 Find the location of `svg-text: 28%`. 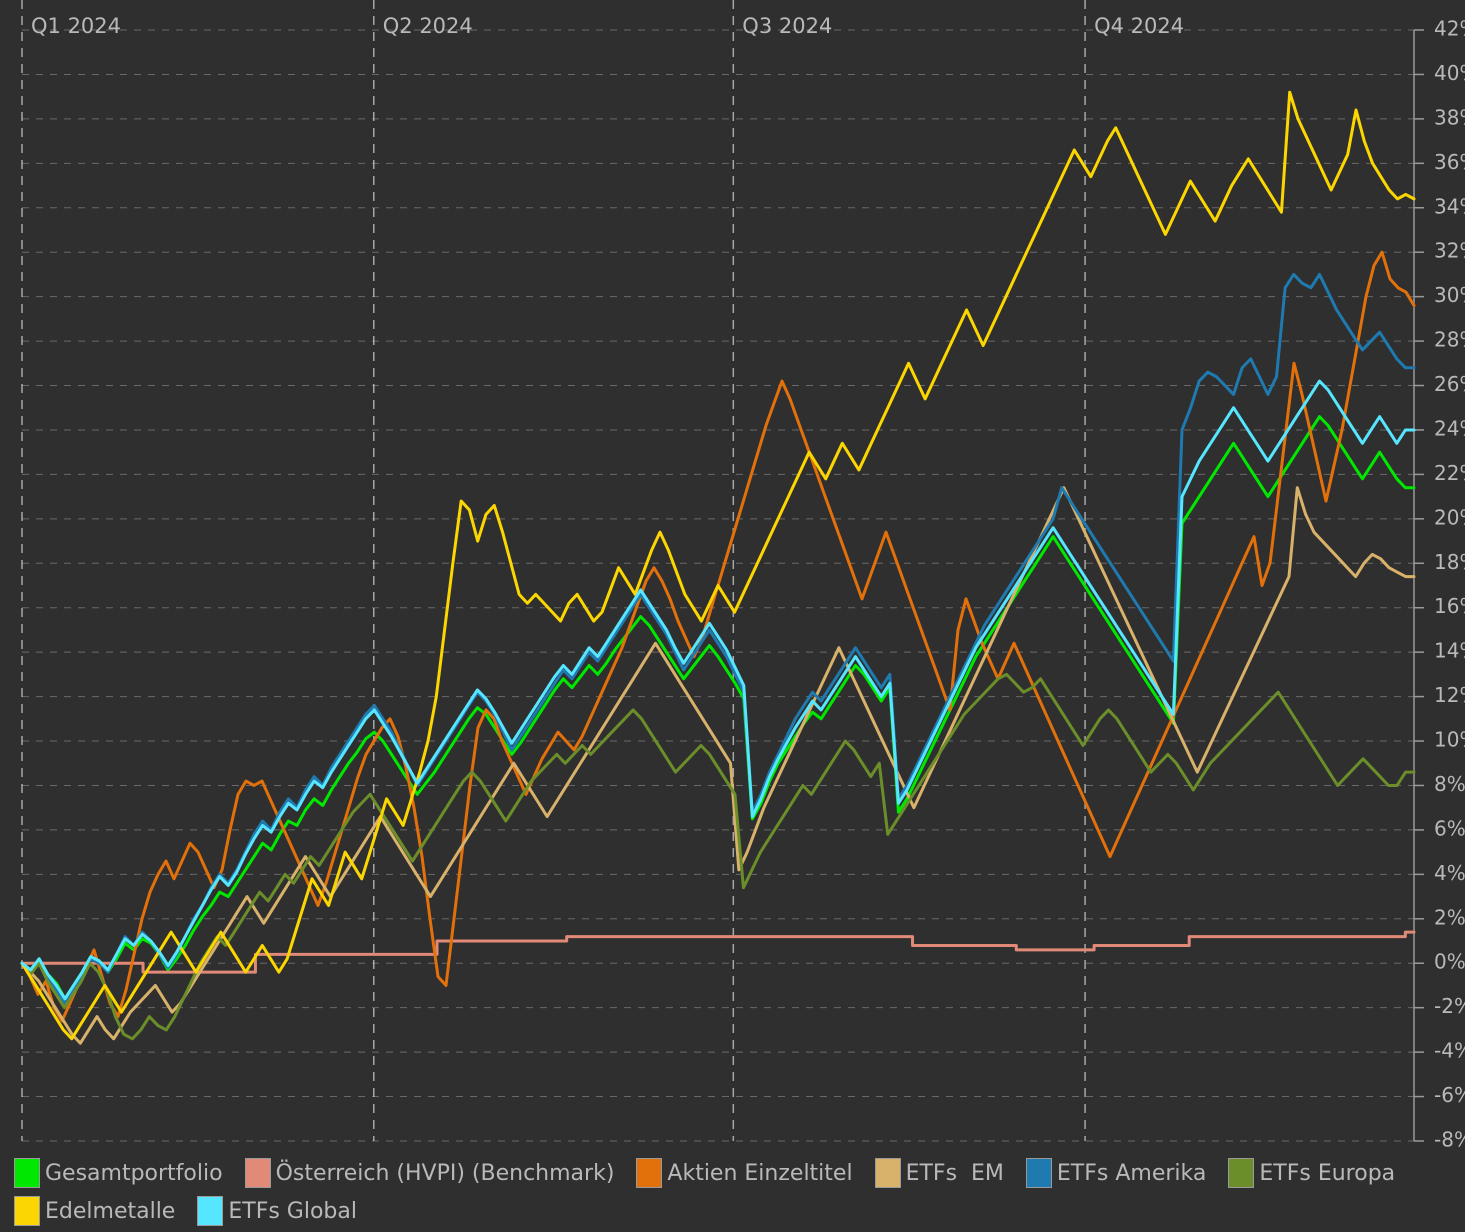

svg-text: 28% is located at coordinates (1449, 340).